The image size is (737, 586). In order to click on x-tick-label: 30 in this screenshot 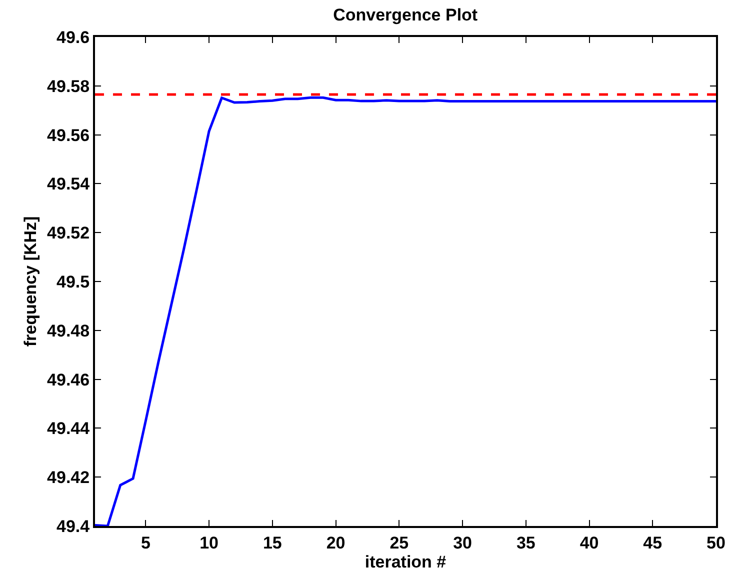, I will do `click(462, 542)`.